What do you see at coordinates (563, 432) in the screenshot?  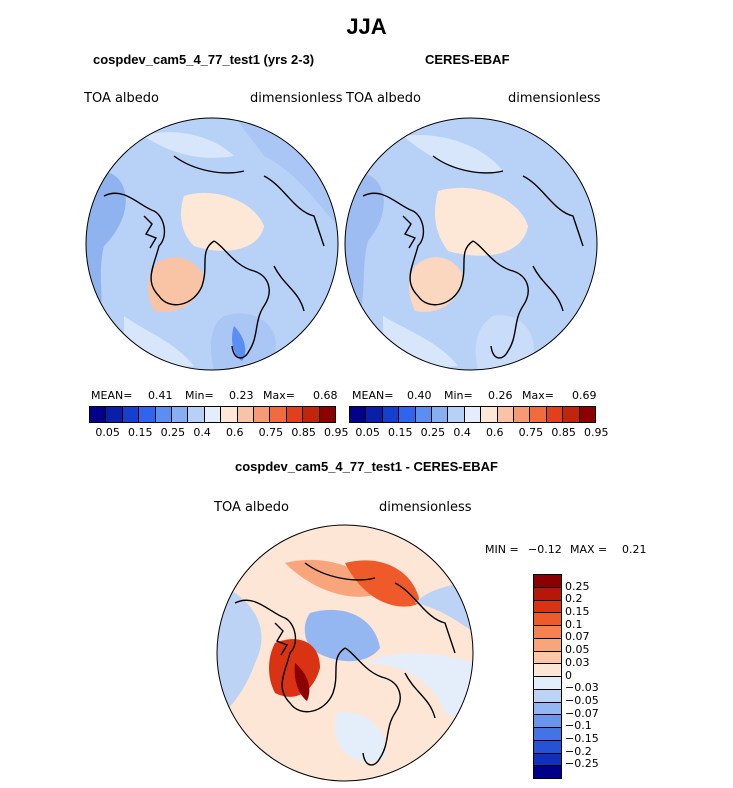 I see `obs-colorbar-tick-label: 0.85` at bounding box center [563, 432].